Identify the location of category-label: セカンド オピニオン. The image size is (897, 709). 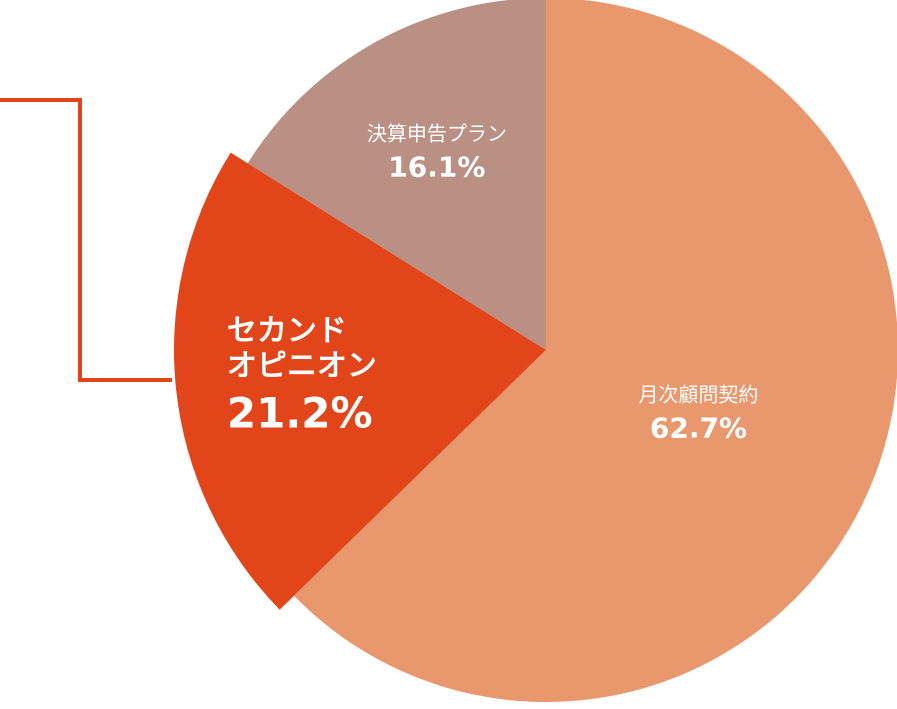
(301, 348).